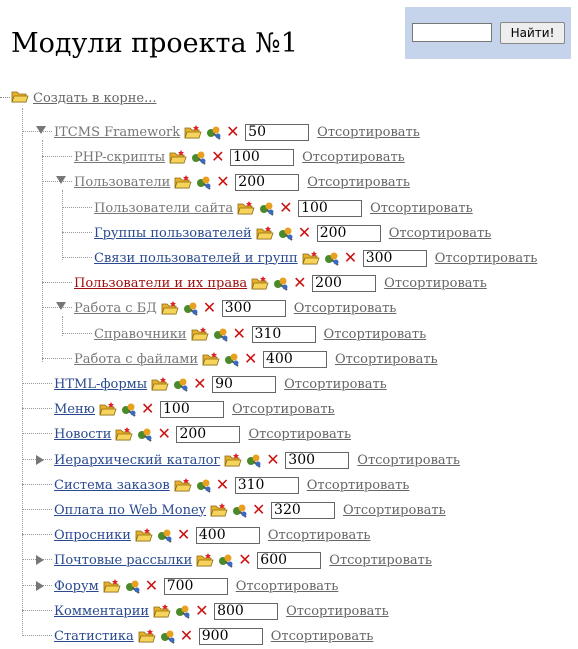 This screenshot has height=649, width=578. What do you see at coordinates (76, 586) in the screenshot?
I see `module-link: Форум` at bounding box center [76, 586].